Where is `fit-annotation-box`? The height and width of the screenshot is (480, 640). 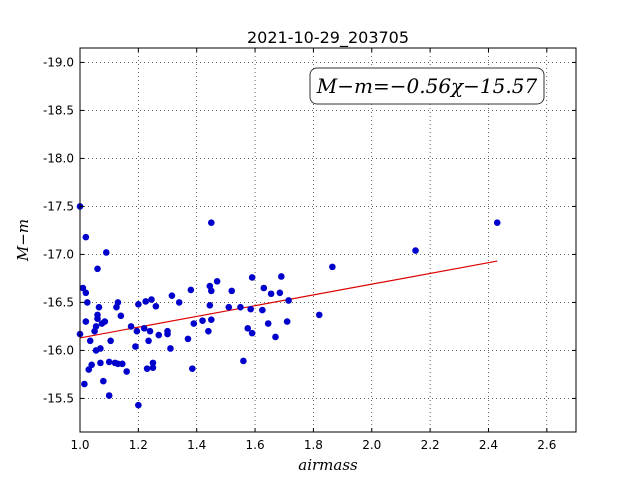 fit-annotation-box is located at coordinates (427, 86).